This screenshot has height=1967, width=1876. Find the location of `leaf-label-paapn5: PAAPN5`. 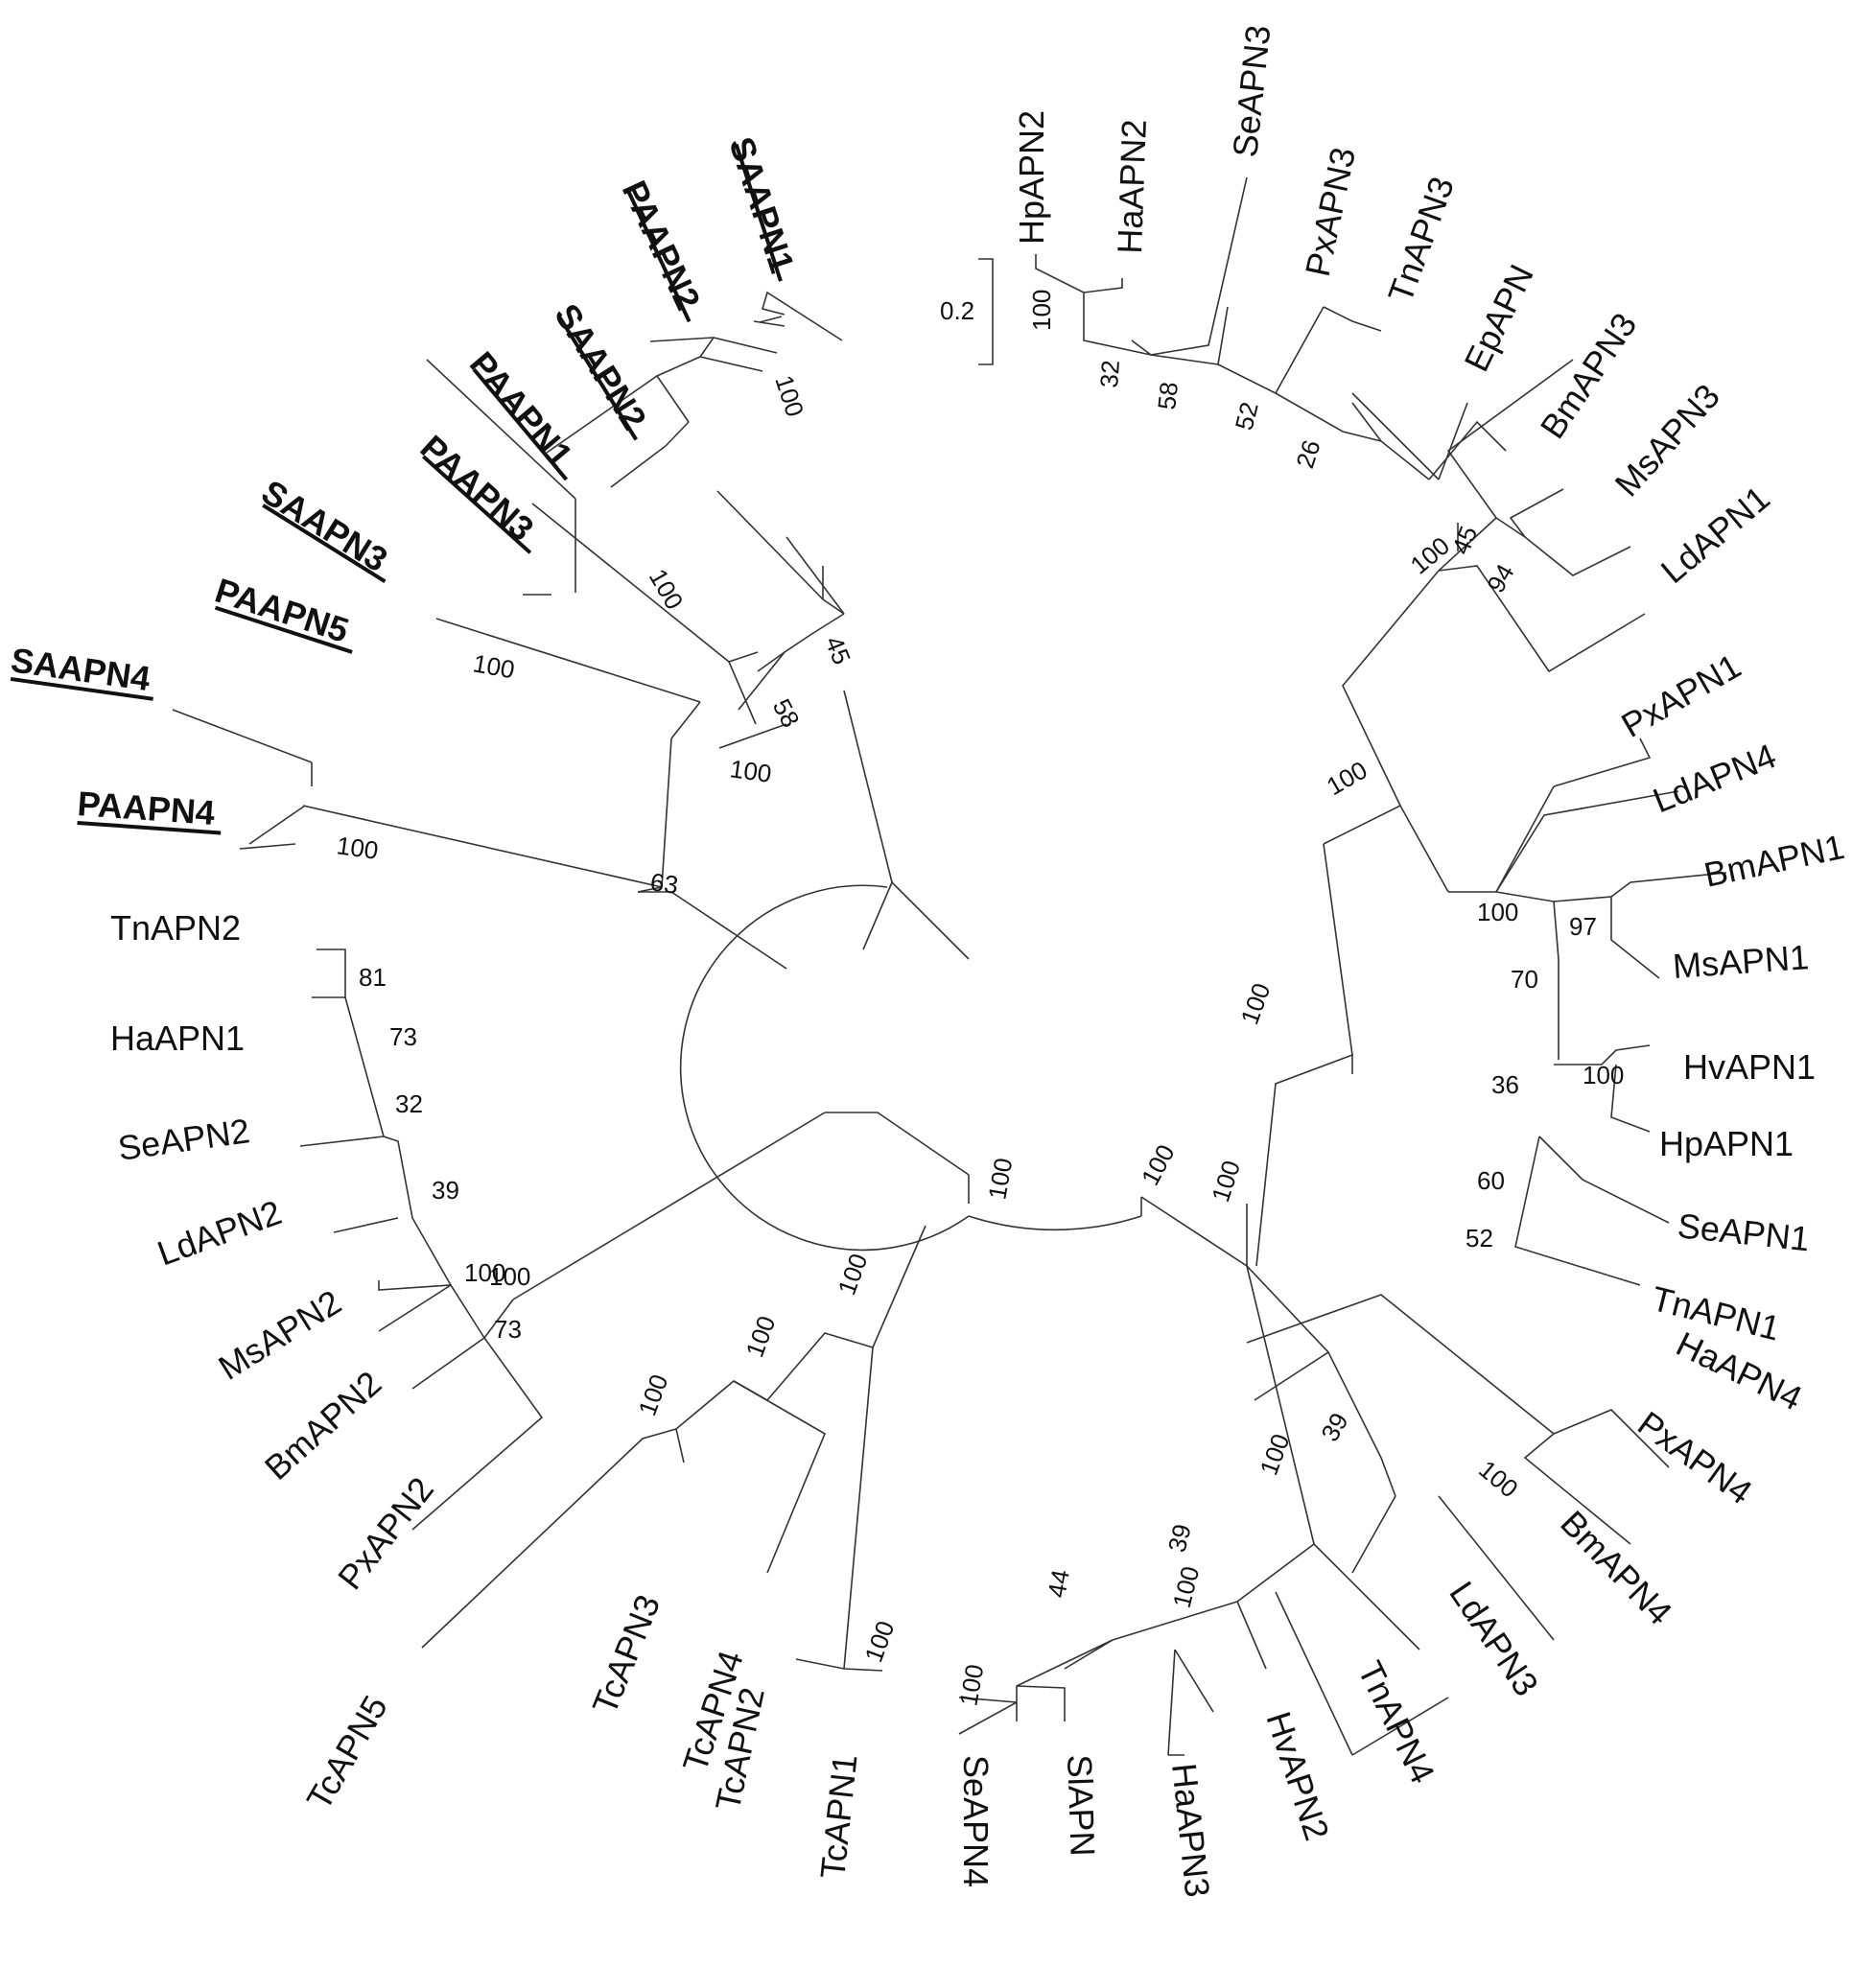

leaf-label-paapn5: PAAPN5 is located at coordinates (282, 610).